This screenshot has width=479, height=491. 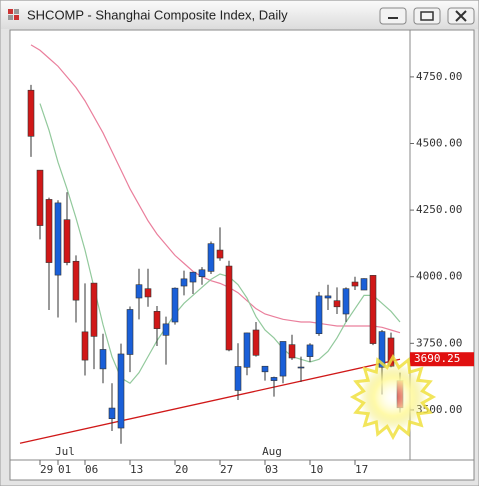 What do you see at coordinates (91, 469) in the screenshot?
I see `x-tick-label: 06` at bounding box center [91, 469].